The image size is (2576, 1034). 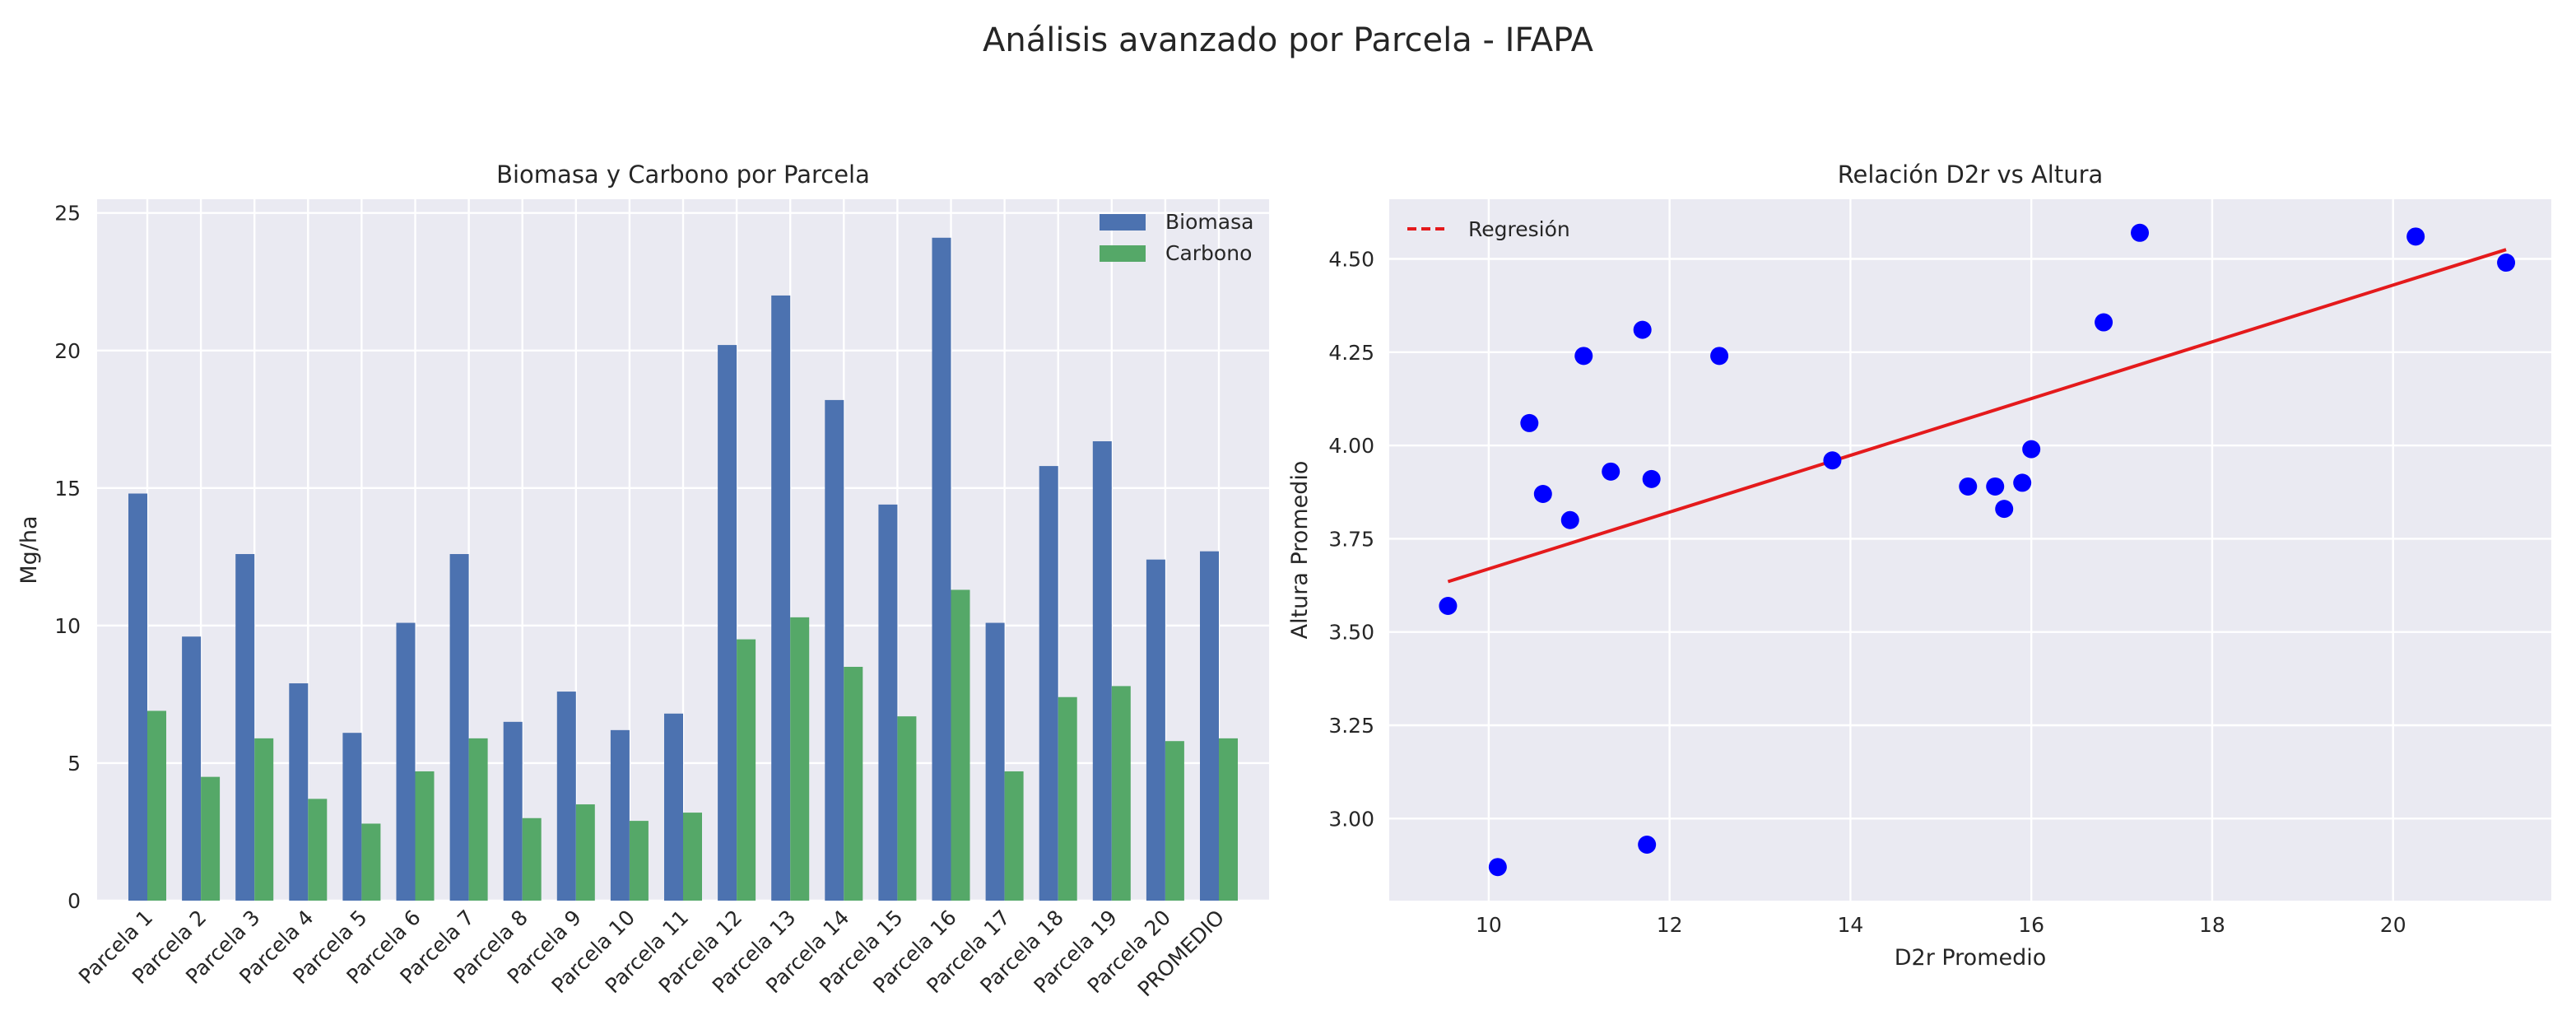 I want to click on scatter-y-tick-label: 3.75, so click(x=1351, y=539).